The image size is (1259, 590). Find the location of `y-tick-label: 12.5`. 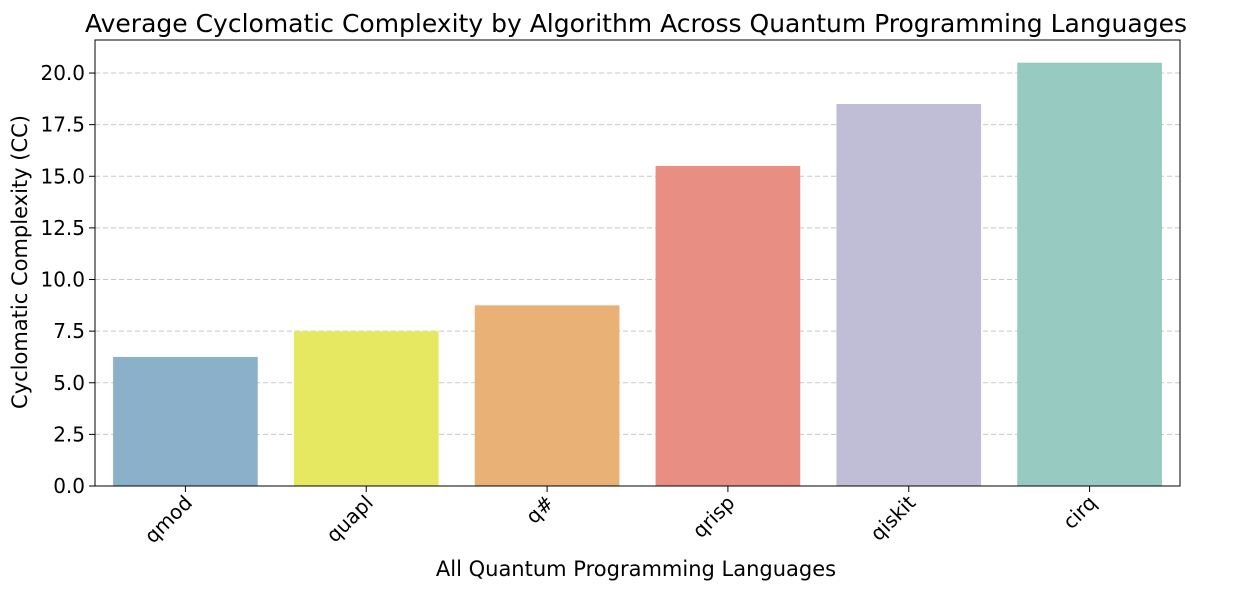

y-tick-label: 12.5 is located at coordinates (62, 228).